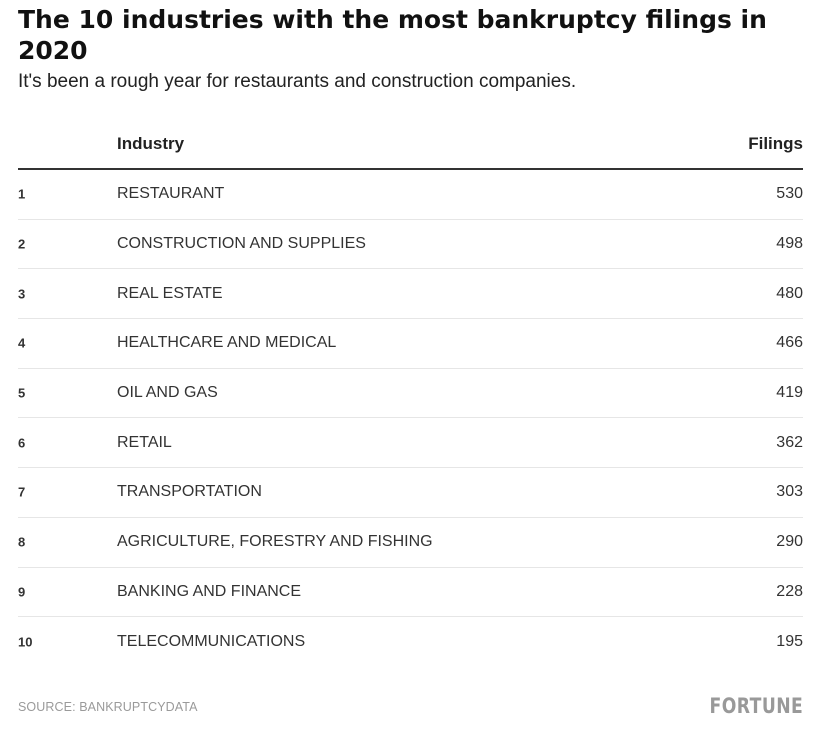  What do you see at coordinates (22, 294) in the screenshot?
I see `rank-cell: 3` at bounding box center [22, 294].